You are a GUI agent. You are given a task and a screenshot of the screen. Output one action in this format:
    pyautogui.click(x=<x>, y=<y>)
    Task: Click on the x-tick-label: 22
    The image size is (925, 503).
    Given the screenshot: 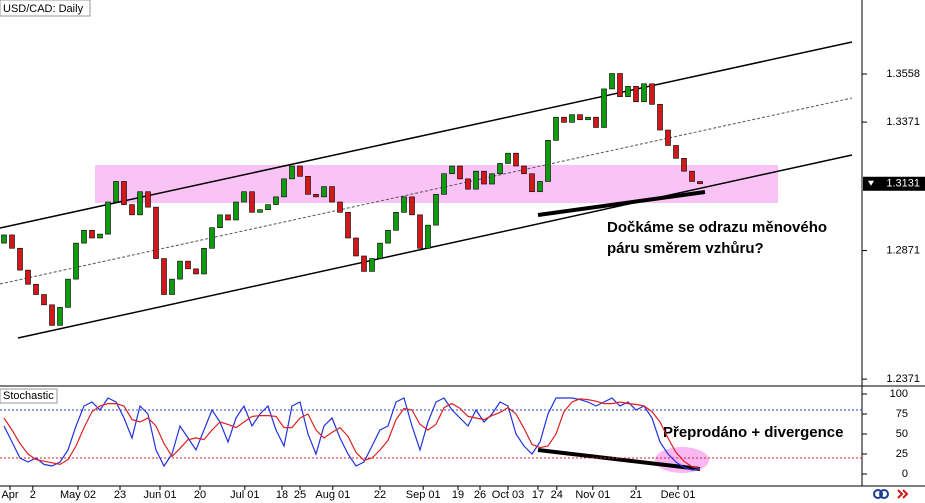 What is the action you would take?
    pyautogui.click(x=380, y=495)
    